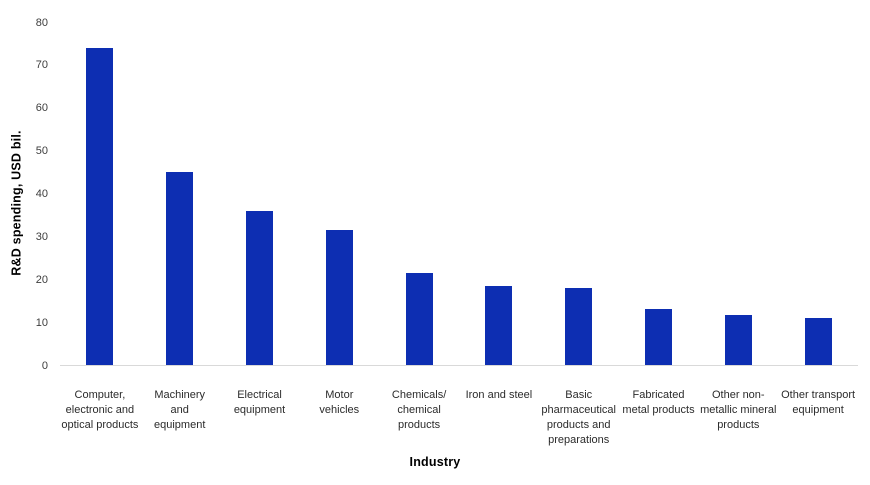 Image resolution: width=870 pixels, height=485 pixels. Describe the element at coordinates (41, 65) in the screenshot. I see `y-tick-label: 70` at that location.